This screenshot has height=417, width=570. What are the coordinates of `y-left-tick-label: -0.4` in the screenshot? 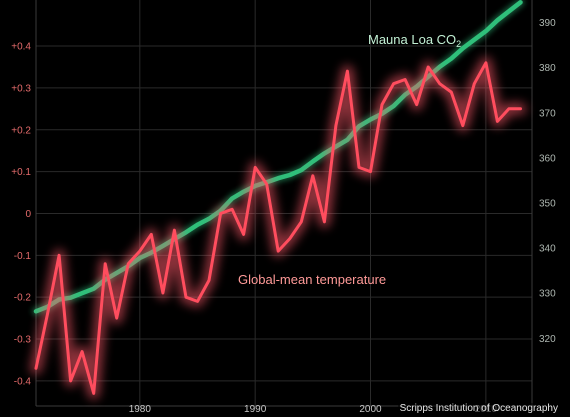 It's located at (23, 381).